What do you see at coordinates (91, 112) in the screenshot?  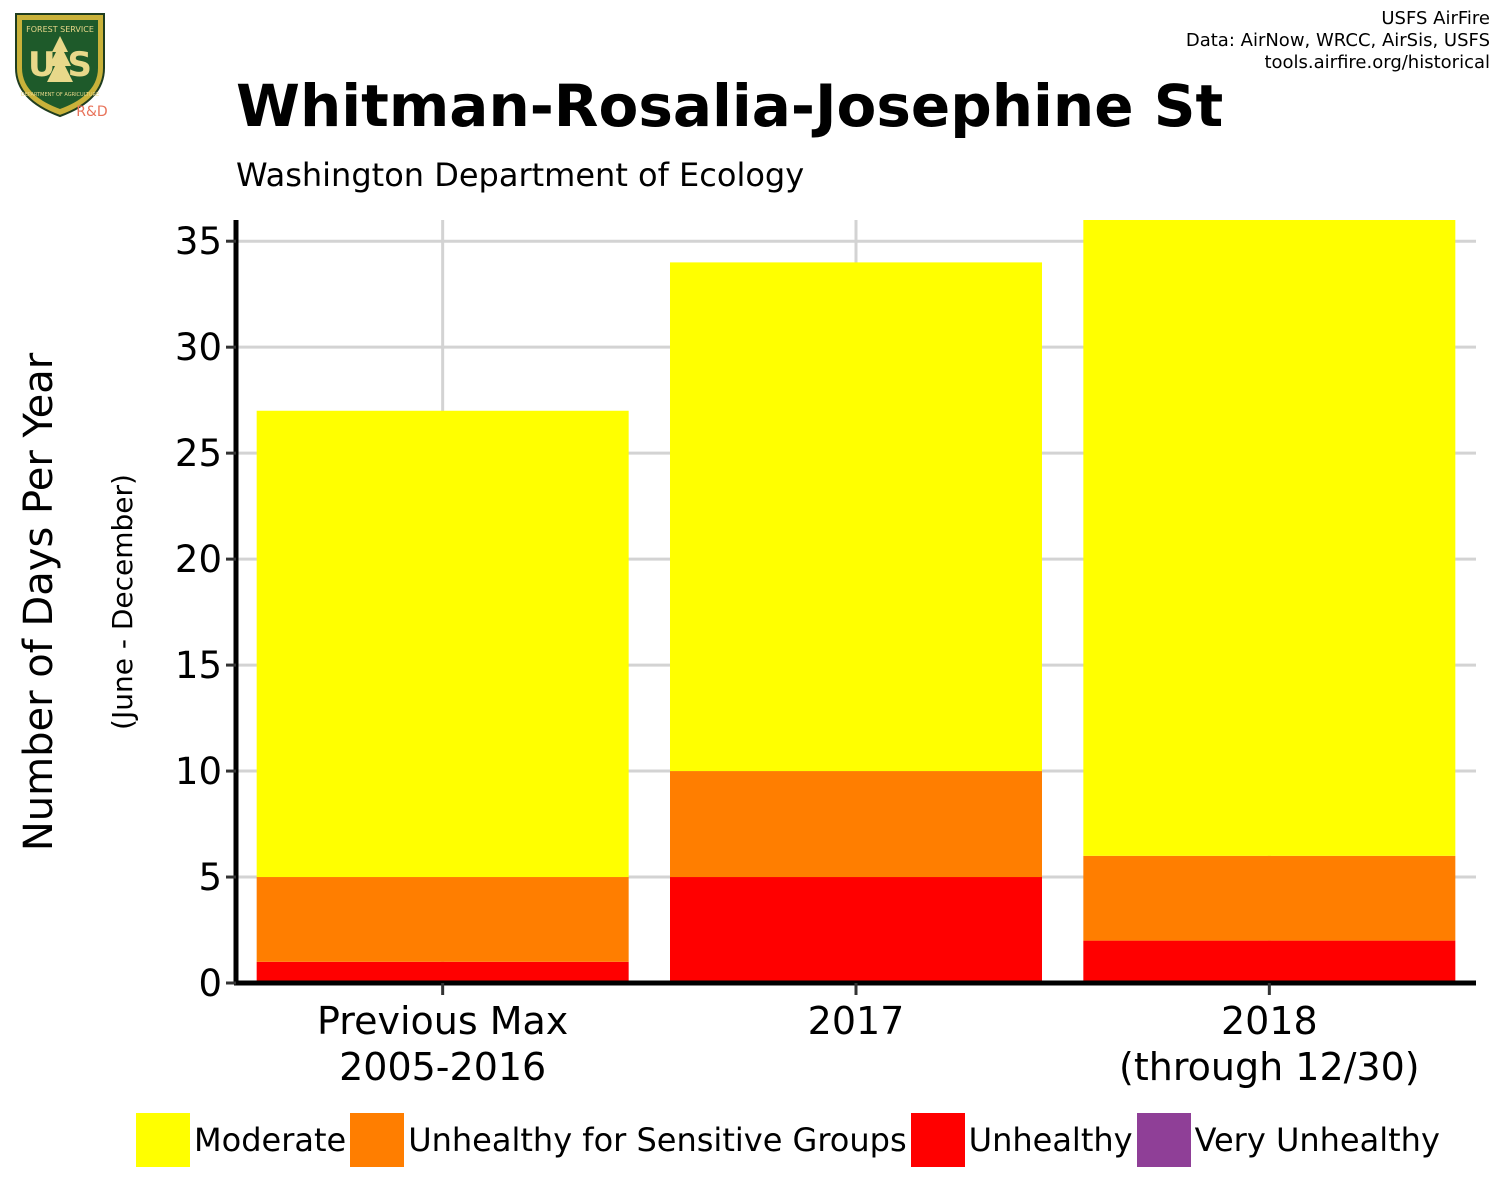 I see `logo-tag: R&D` at bounding box center [91, 112].